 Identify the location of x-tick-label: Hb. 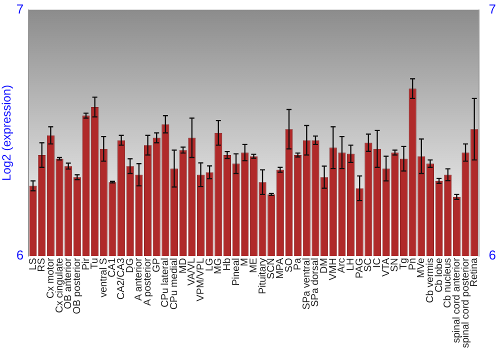
(227, 264).